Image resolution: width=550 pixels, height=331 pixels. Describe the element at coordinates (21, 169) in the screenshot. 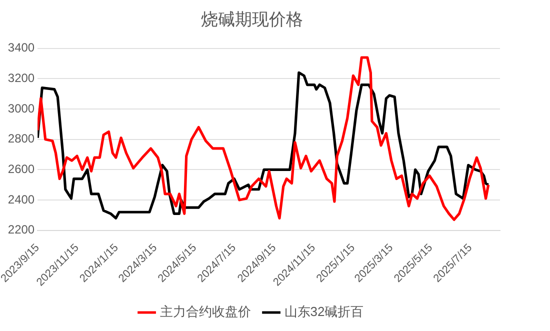

I see `y-tick-label: 2600` at that location.